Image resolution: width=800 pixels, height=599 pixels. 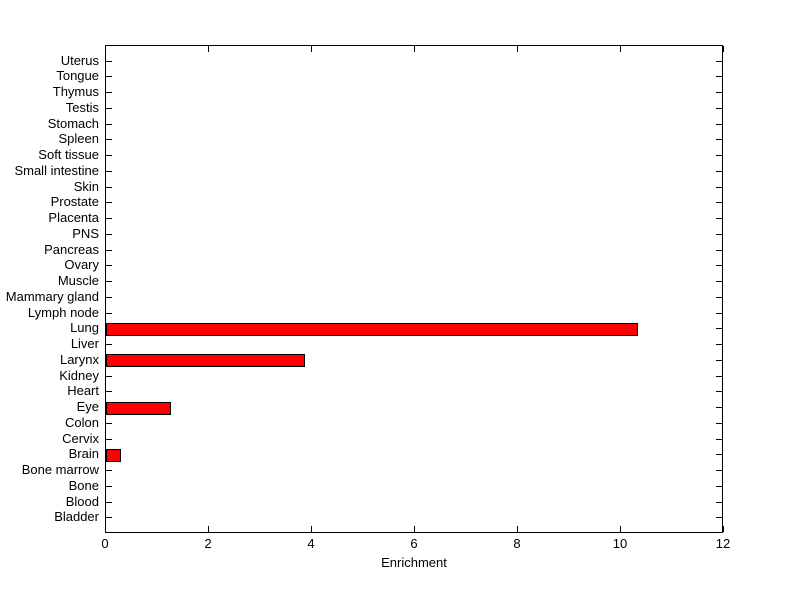 What do you see at coordinates (82, 422) in the screenshot?
I see `y-tick-label-colon: Colon` at bounding box center [82, 422].